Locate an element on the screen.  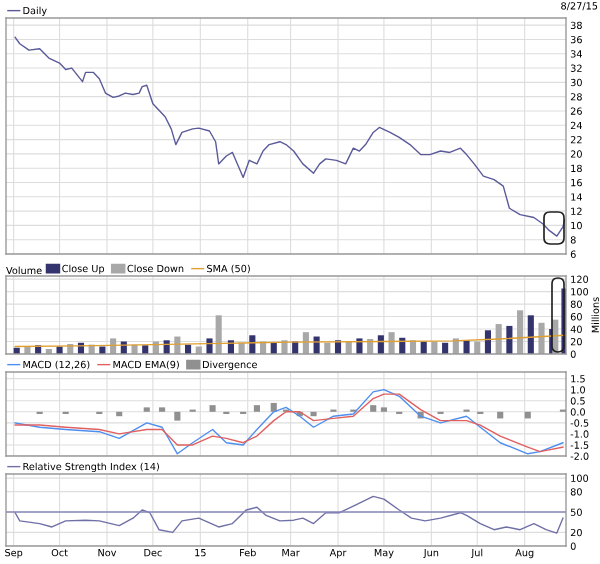
line-series is located at coordinates (289, 514).